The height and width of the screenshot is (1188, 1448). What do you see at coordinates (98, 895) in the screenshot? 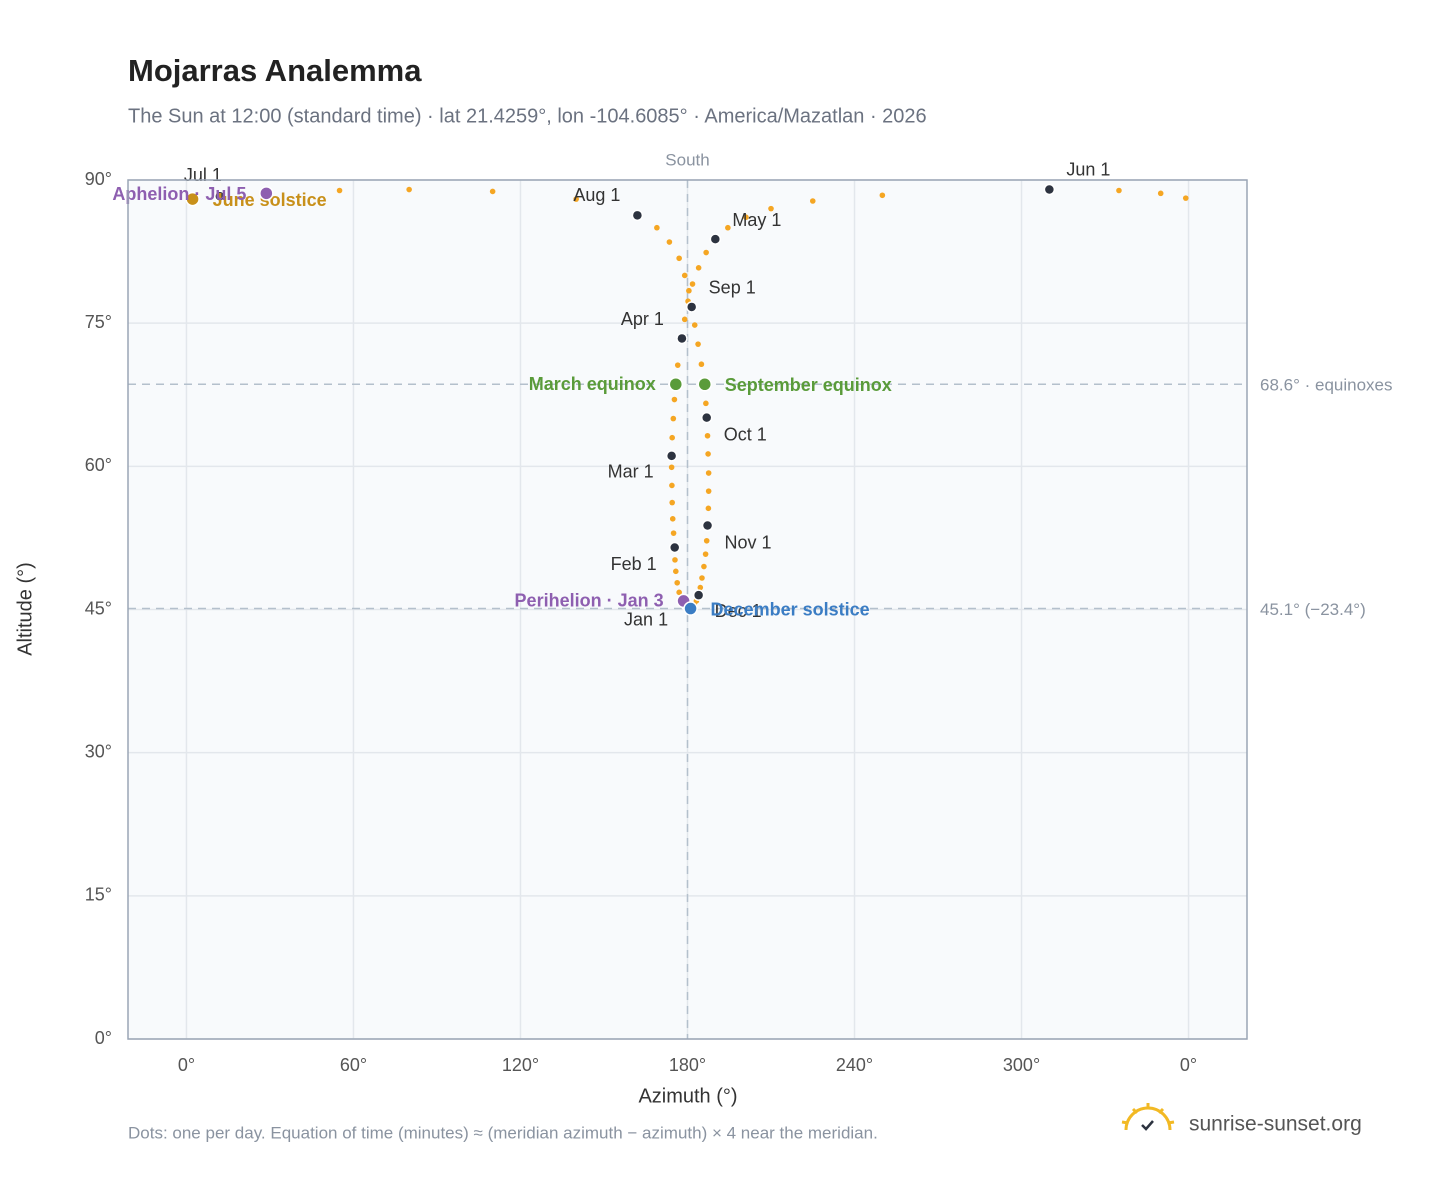
I see `y-tick-label: 15°` at bounding box center [98, 895].